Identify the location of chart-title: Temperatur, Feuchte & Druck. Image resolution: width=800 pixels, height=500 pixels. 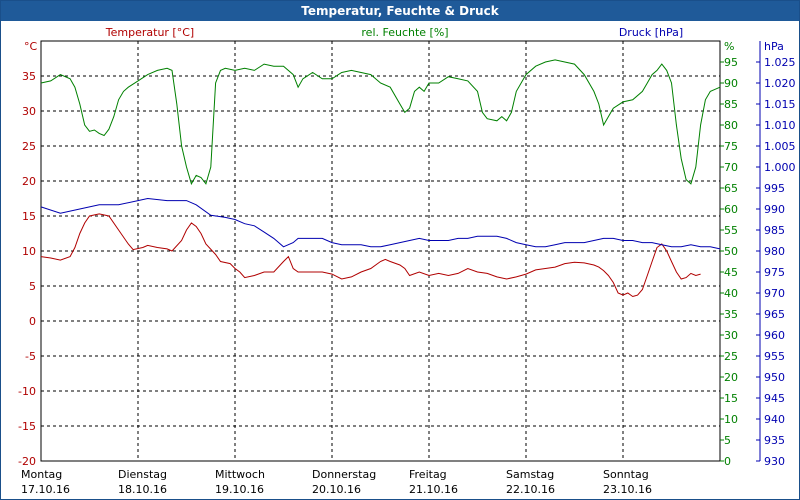
(400, 11).